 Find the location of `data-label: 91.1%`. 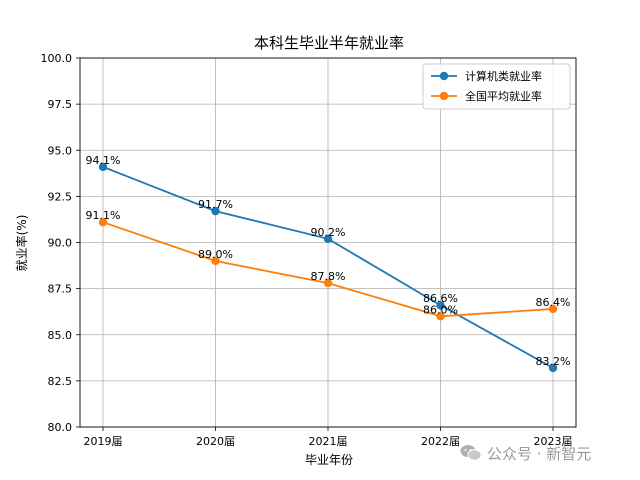

data-label: 91.1% is located at coordinates (103, 215).